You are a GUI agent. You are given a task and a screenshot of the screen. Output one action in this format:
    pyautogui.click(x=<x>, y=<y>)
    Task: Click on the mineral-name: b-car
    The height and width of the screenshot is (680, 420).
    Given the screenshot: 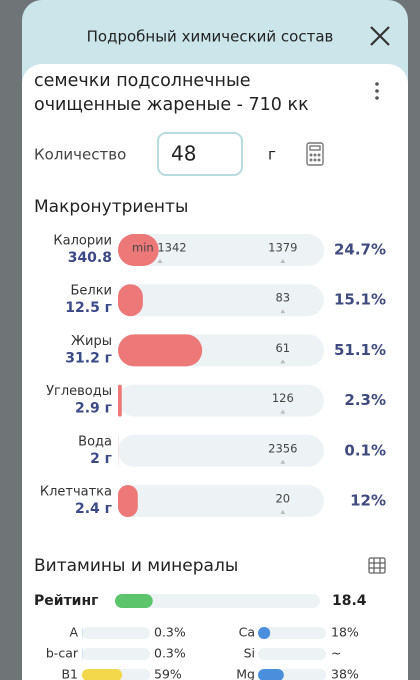 What is the action you would take?
    pyautogui.click(x=62, y=653)
    